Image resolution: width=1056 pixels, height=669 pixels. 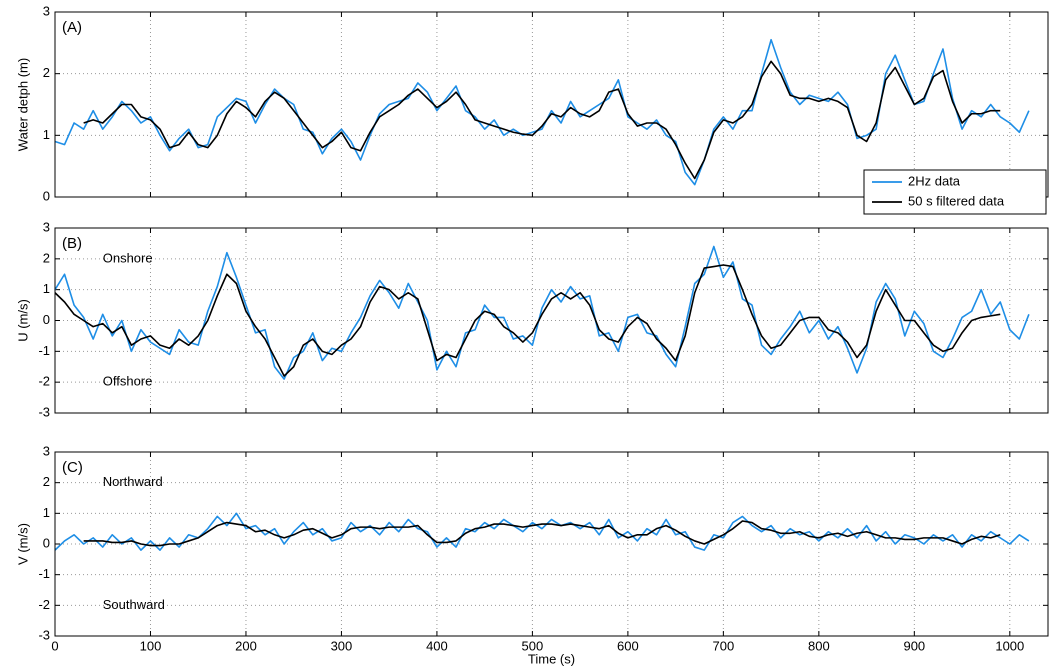 What do you see at coordinates (533, 645) in the screenshot?
I see `x-tick-label: 500` at bounding box center [533, 645].